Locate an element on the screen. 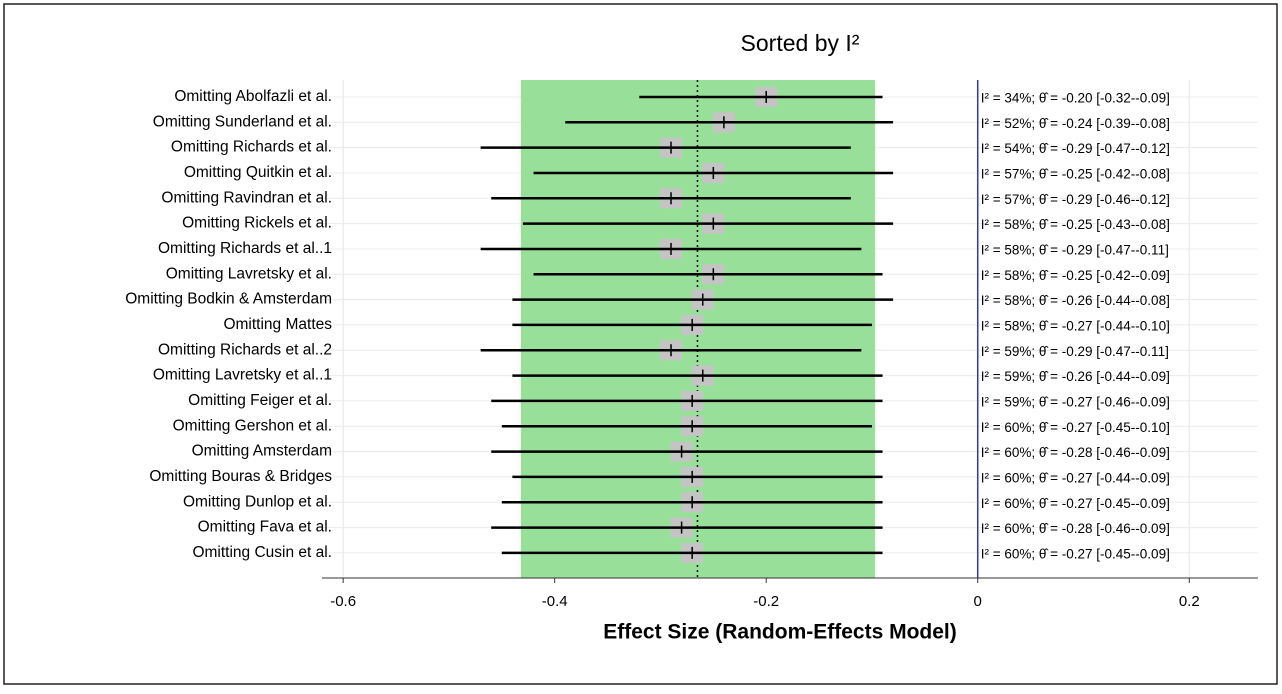  row-label: Omitting Richards et al..1 is located at coordinates (245, 248).